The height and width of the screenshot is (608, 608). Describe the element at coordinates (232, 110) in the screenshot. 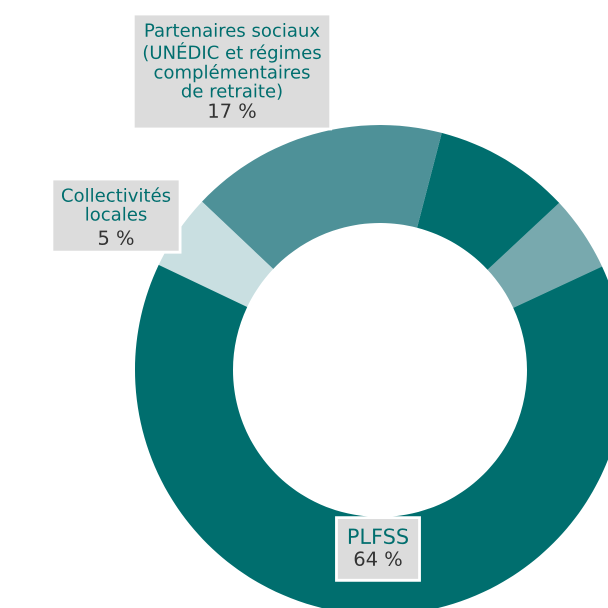

I see `data-label: 17 %` at that location.